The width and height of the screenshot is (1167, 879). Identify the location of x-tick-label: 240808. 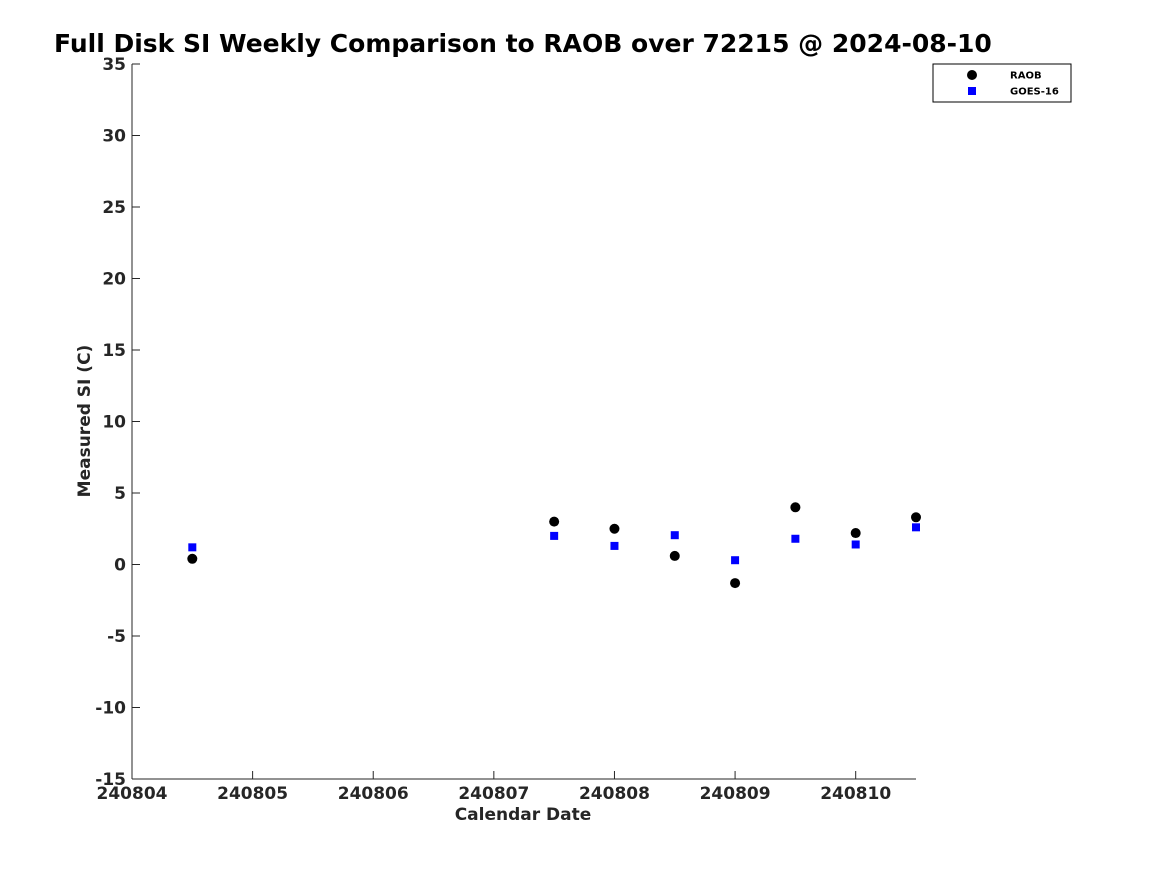
(614, 794).